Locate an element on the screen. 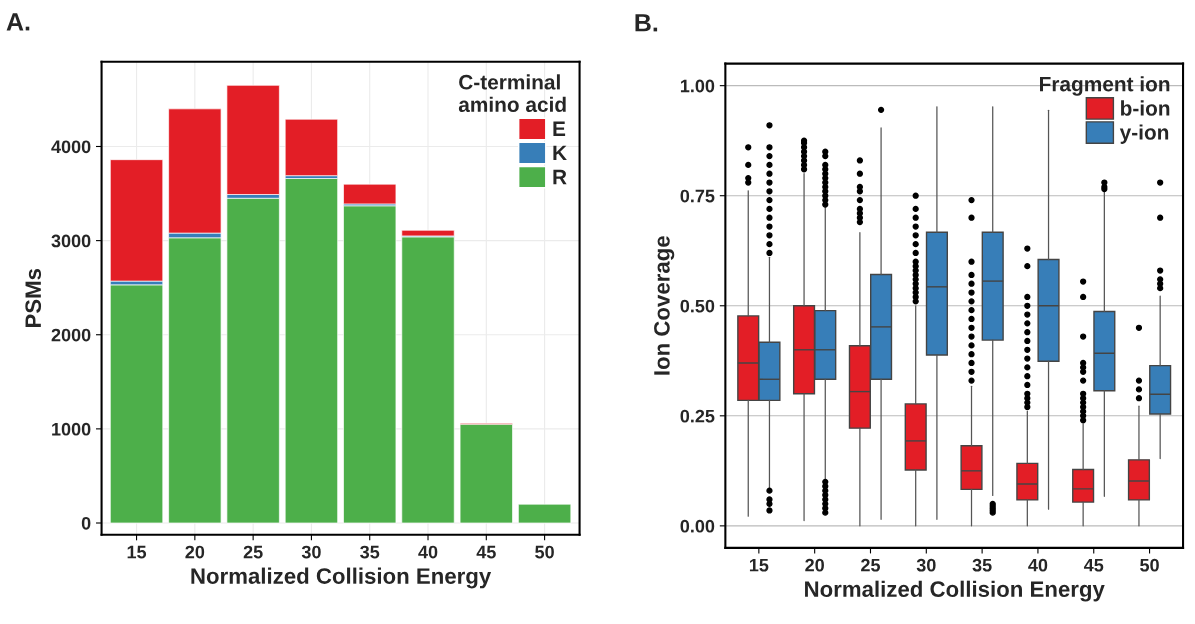 Image resolution: width=1195 pixels, height=624 pixels. y-tick-label: 0 is located at coordinates (86, 523).